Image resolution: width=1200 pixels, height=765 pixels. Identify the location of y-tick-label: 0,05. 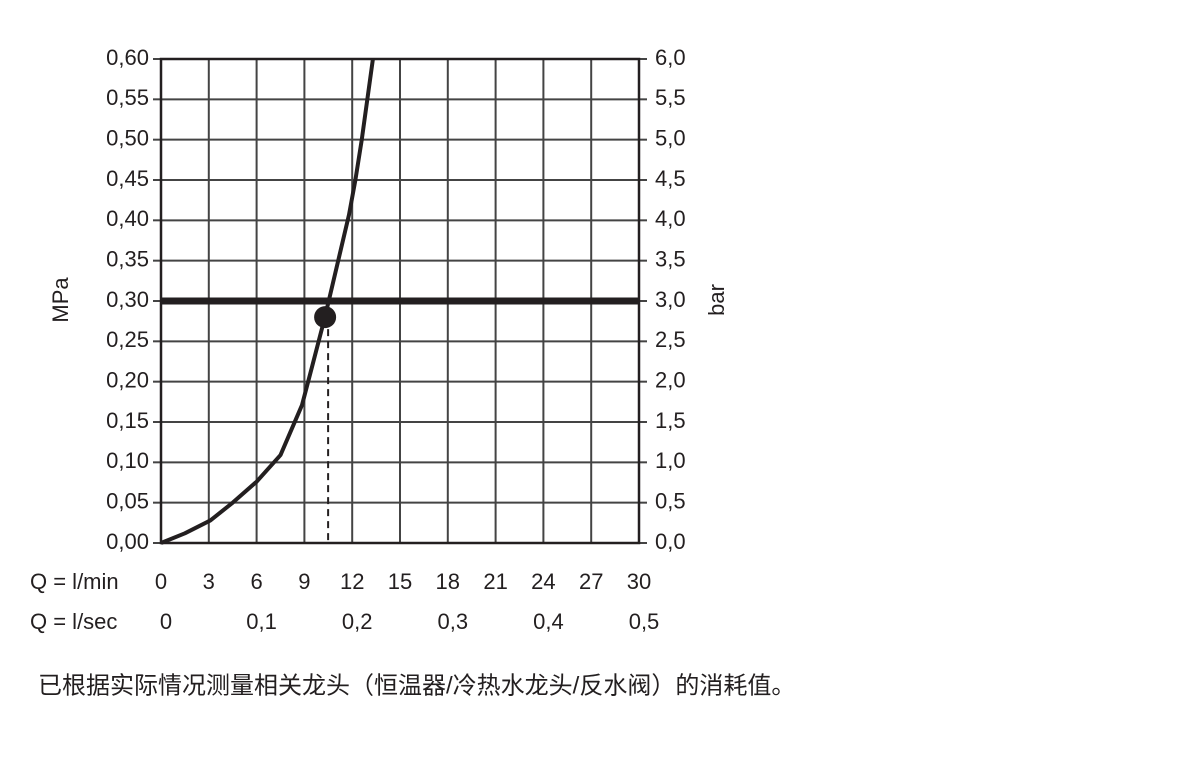
(127, 500).